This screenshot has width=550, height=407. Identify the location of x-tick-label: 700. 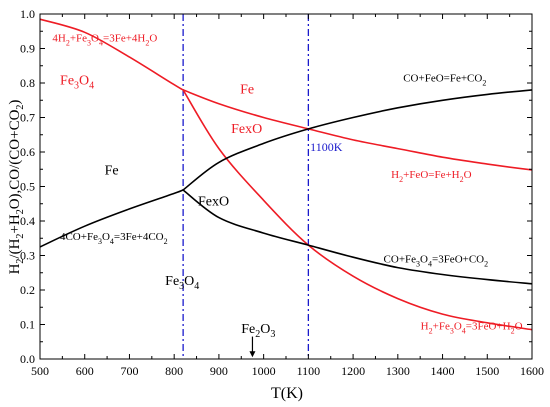
(129, 371).